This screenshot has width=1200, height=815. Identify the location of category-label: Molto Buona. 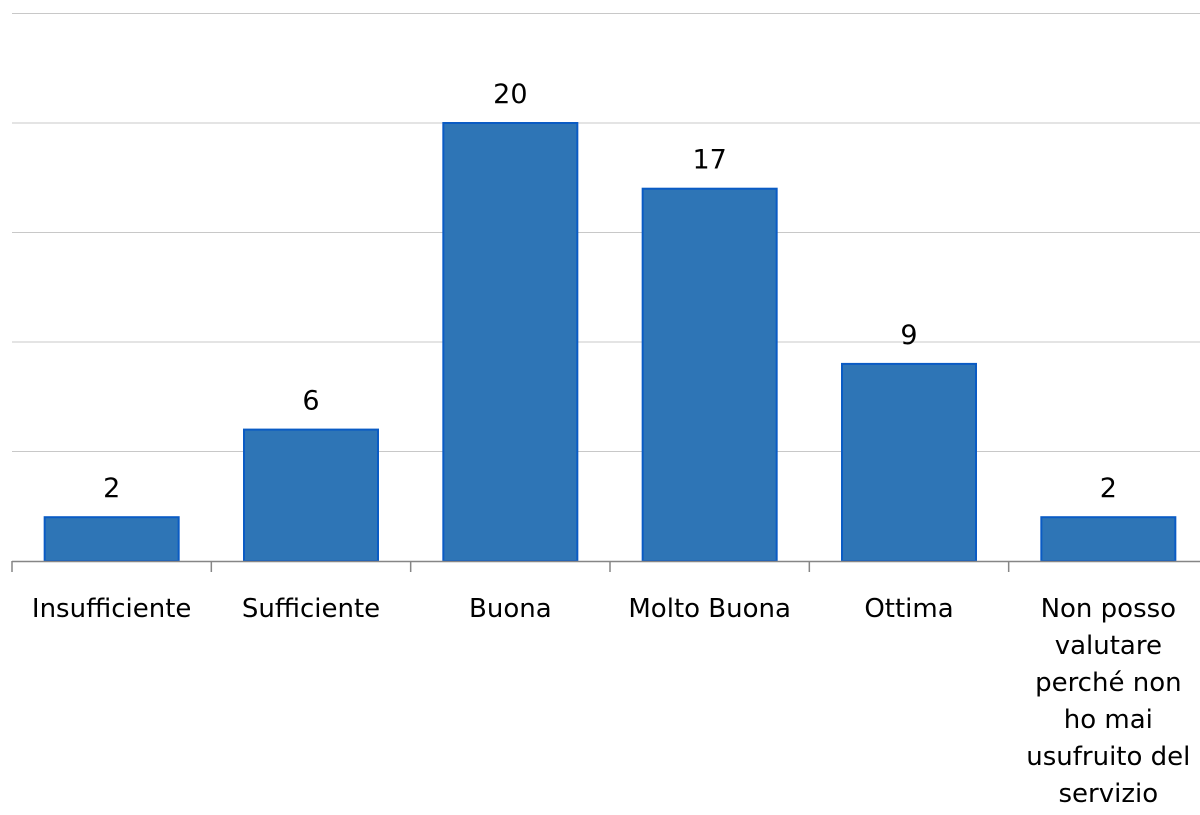
(709, 609).